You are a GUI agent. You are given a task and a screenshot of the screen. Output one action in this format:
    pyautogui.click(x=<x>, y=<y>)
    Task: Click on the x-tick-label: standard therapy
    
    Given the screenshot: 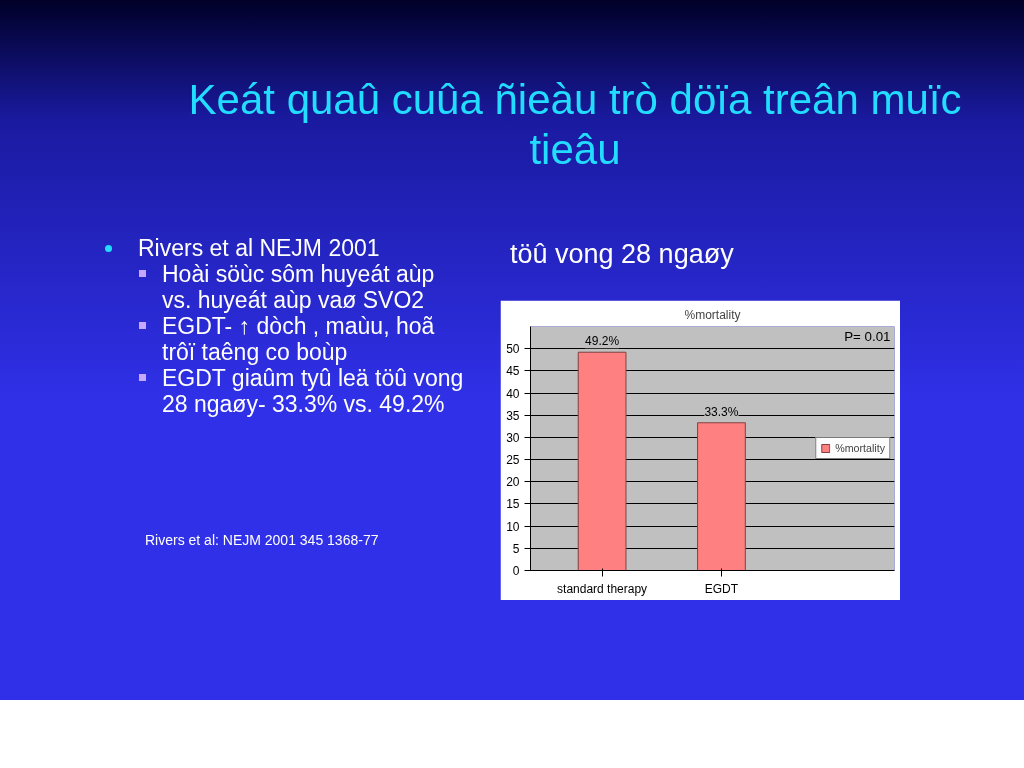 What is the action you would take?
    pyautogui.click(x=602, y=588)
    